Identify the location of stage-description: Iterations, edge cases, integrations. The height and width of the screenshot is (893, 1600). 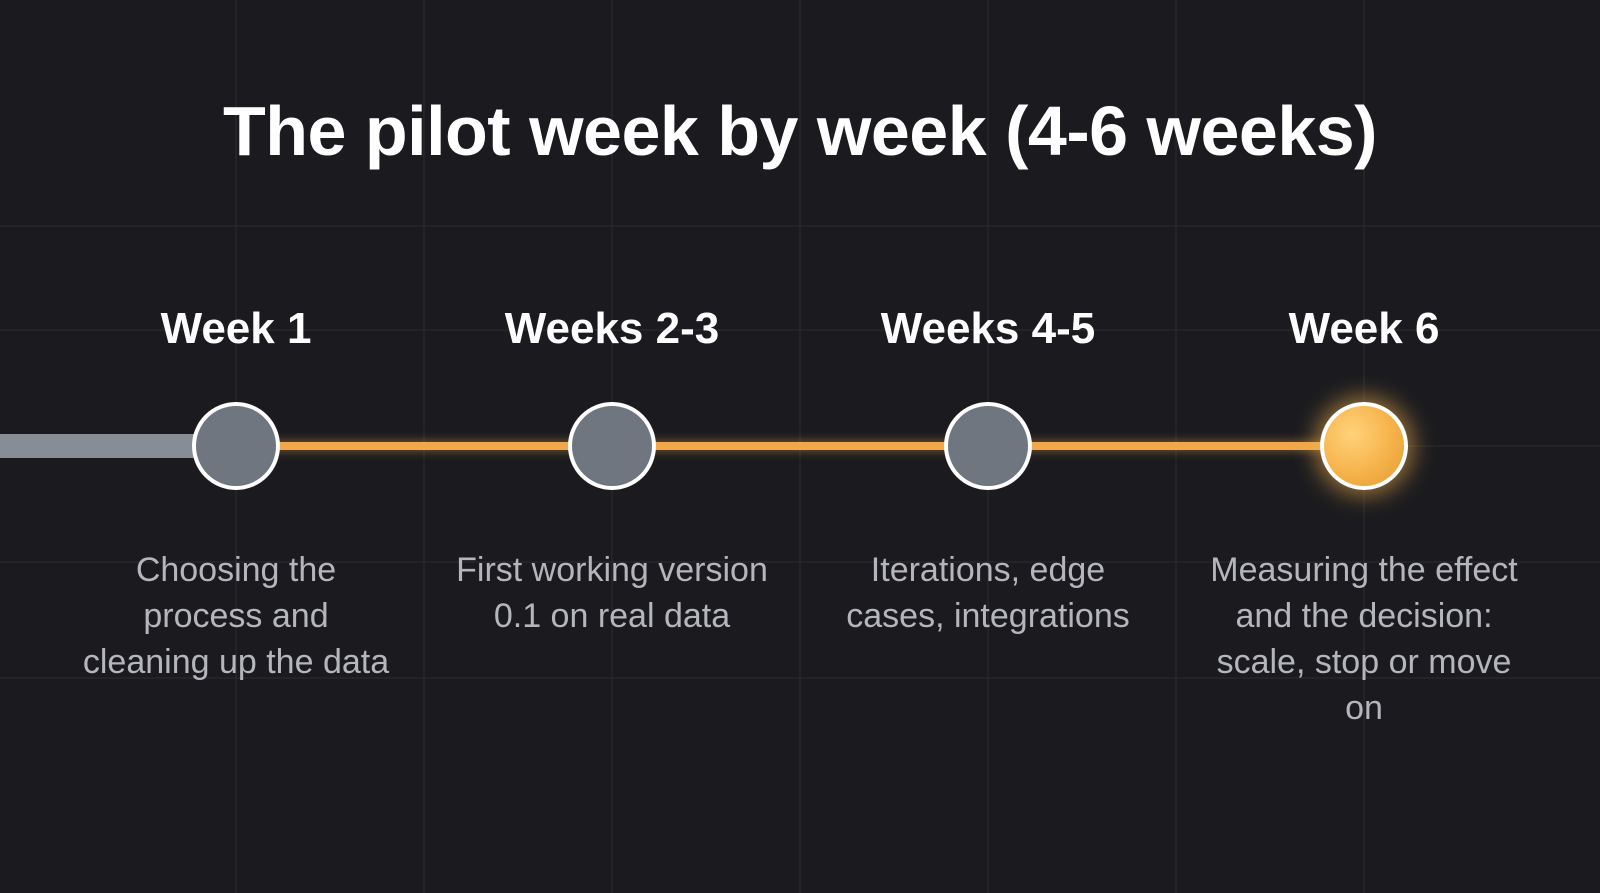
(988, 593).